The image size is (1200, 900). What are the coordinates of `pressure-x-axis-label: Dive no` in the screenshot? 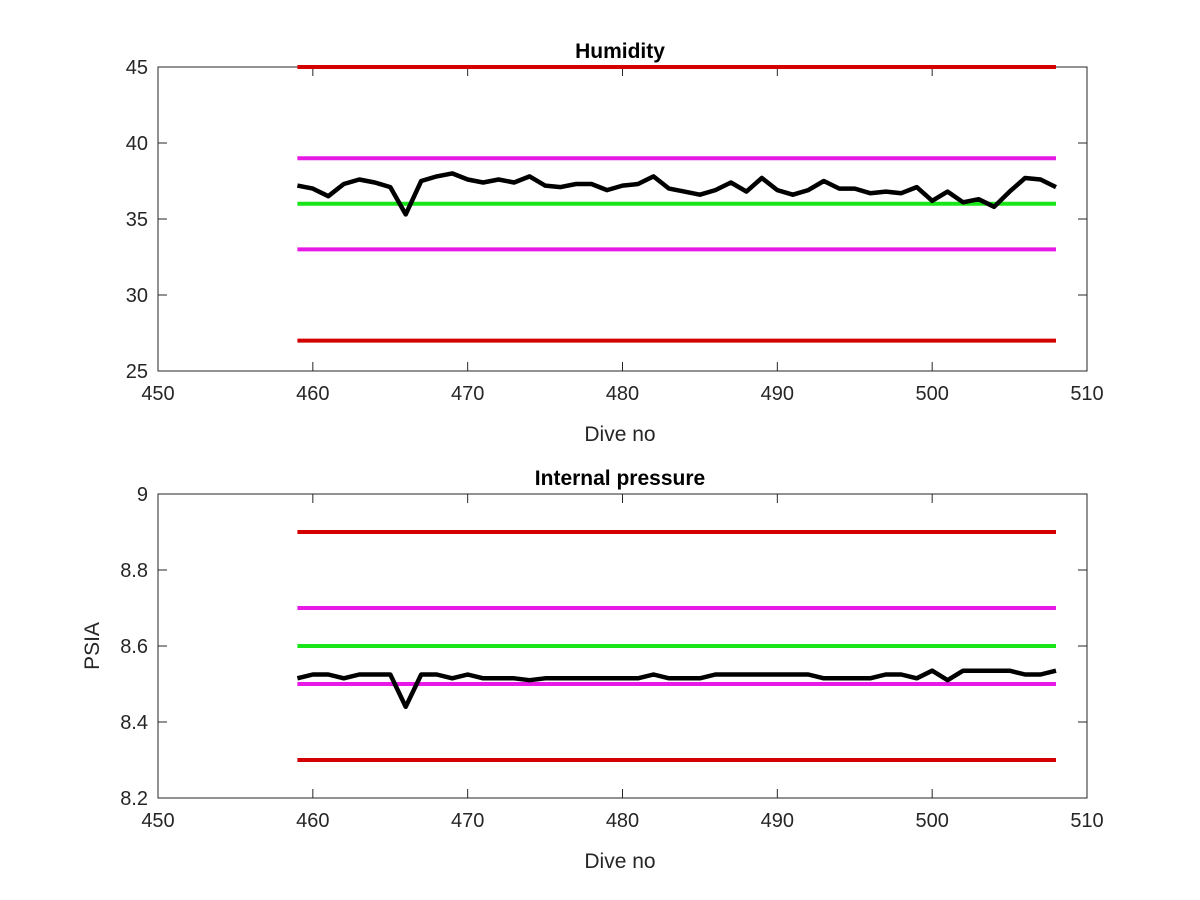 It's located at (619, 861).